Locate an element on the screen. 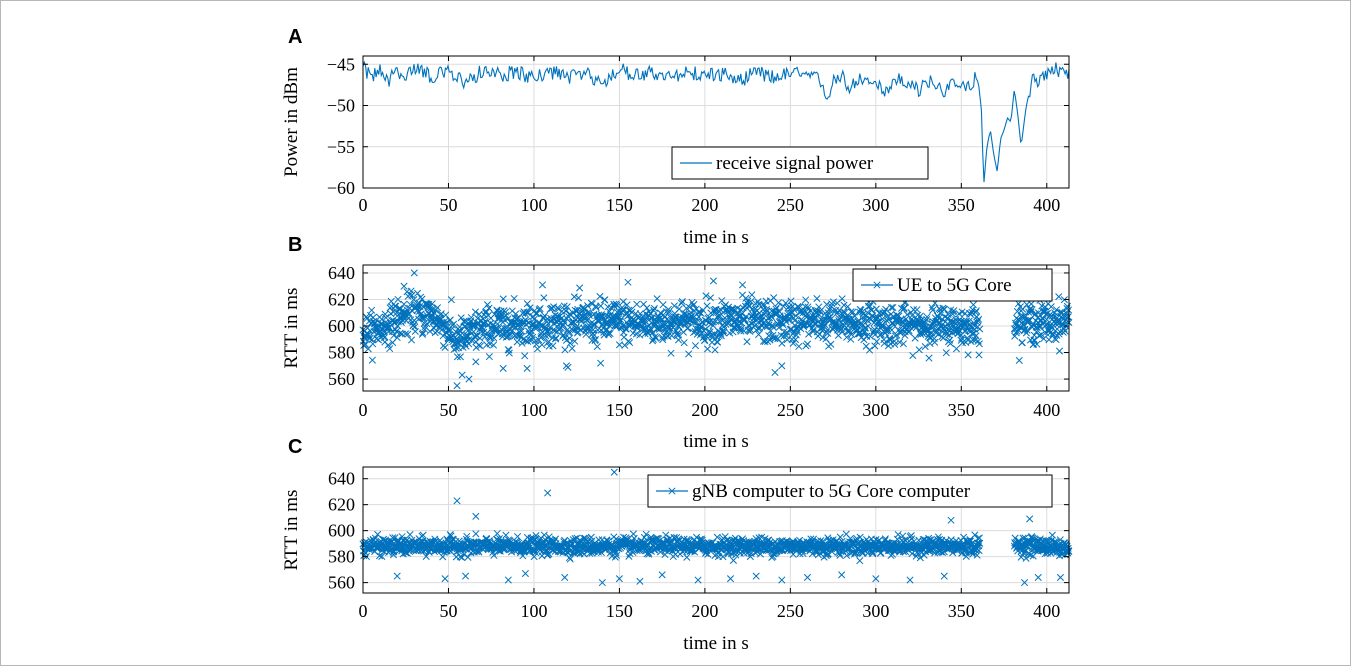 The height and width of the screenshot is (670, 1351). y-tick-label: 600 is located at coordinates (341, 531).